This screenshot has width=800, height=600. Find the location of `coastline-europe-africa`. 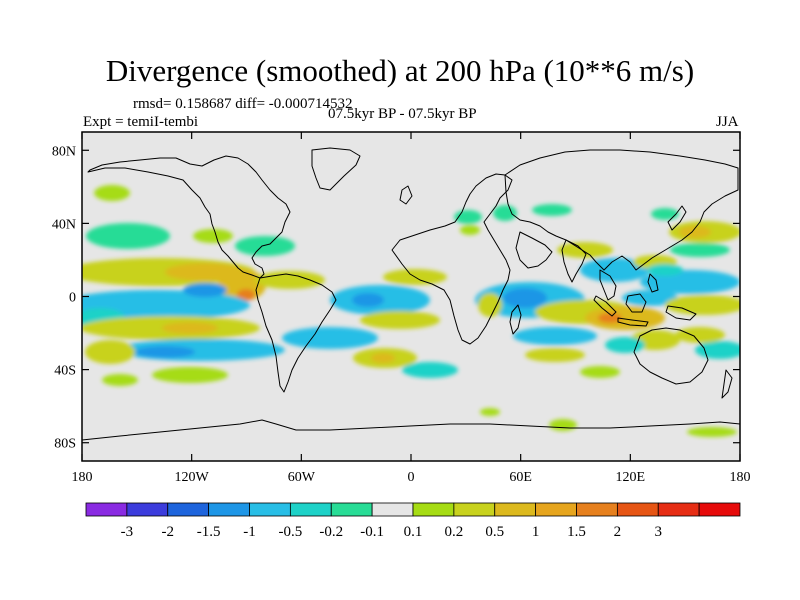

coastline-europe-africa is located at coordinates (452, 259).